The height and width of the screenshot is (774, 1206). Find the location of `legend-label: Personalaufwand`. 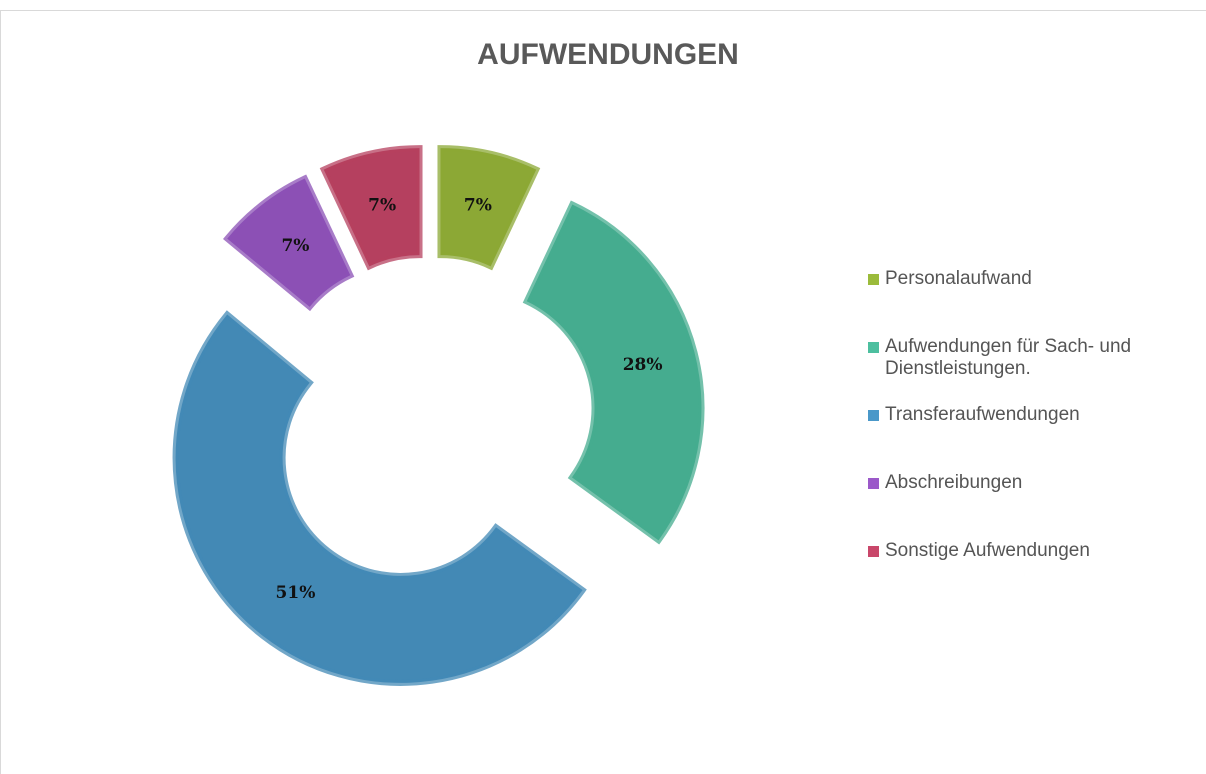

legend-label: Personalaufwand is located at coordinates (958, 278).